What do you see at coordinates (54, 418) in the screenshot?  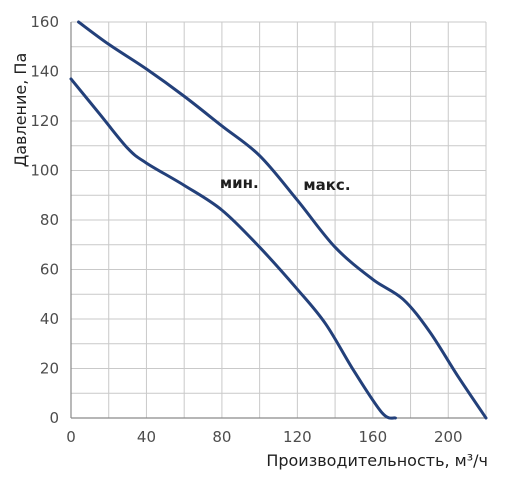 I see `y-tick-label: 0` at bounding box center [54, 418].